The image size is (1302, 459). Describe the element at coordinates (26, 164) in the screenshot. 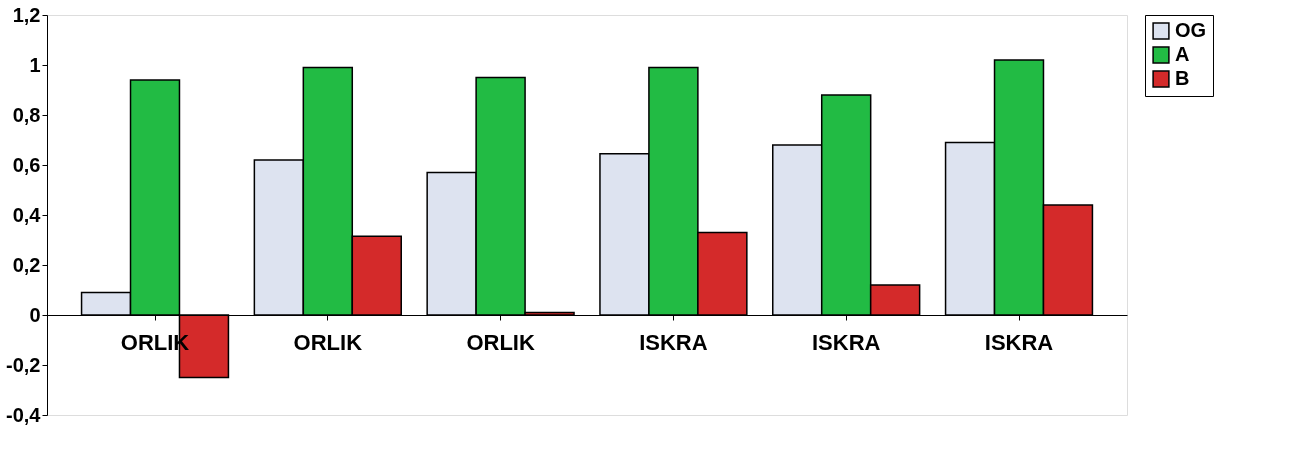

I see `y-tick-label: 0,6` at that location.